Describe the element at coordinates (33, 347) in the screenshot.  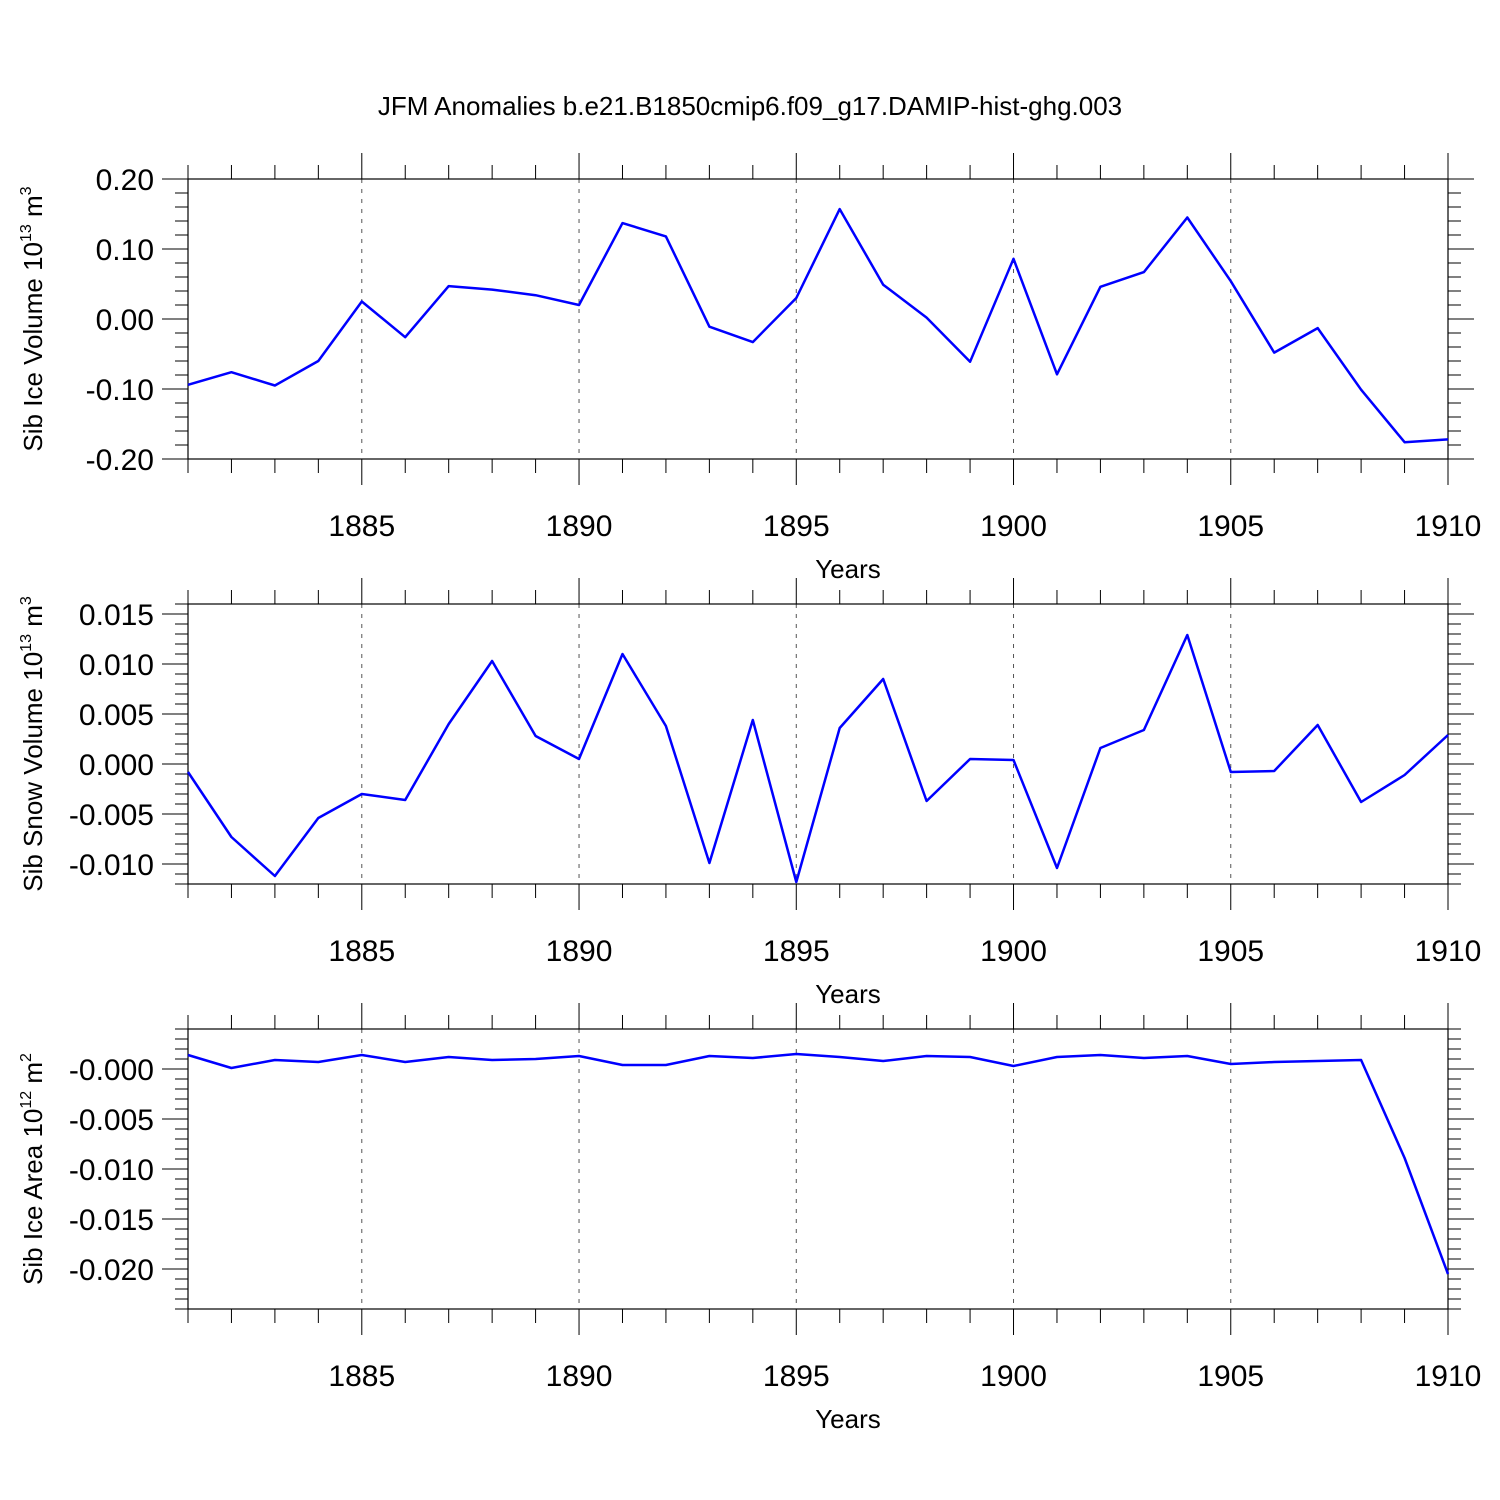
I see `y-axis-title-main: Sib Ice Volume 10` at that location.